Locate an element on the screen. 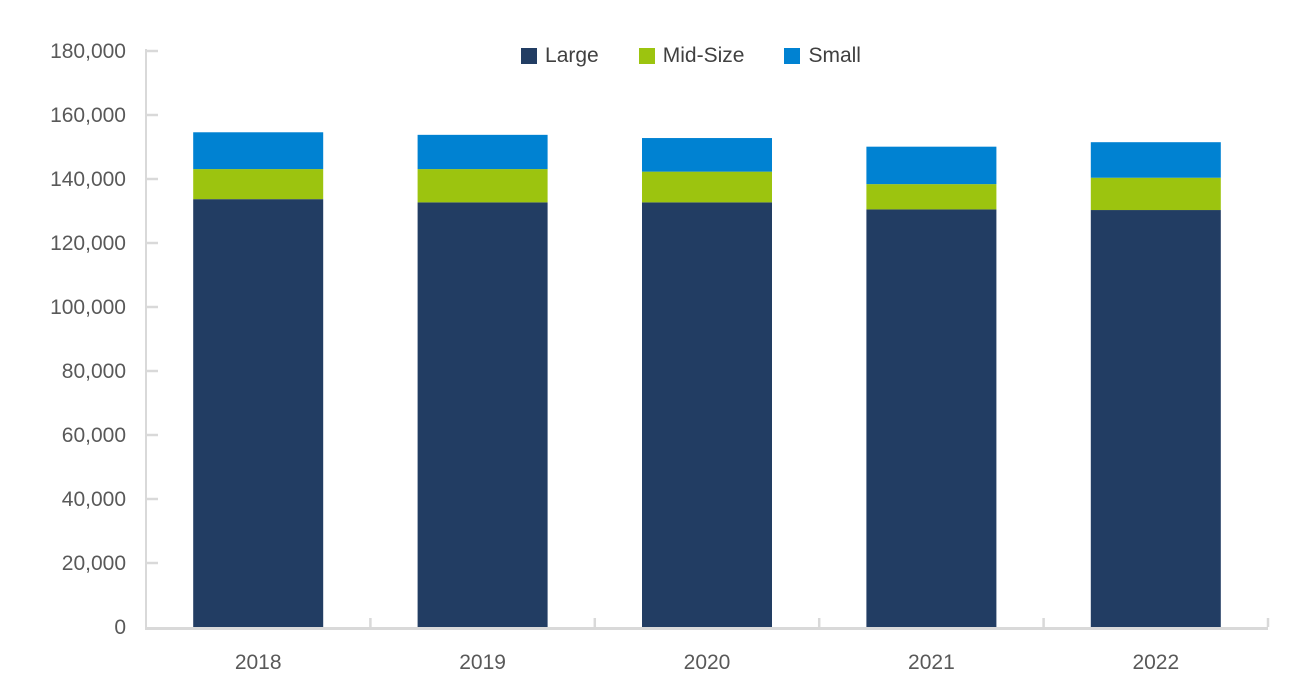 This screenshot has height=692, width=1289. x-axis-label: 2018 is located at coordinates (258, 662).